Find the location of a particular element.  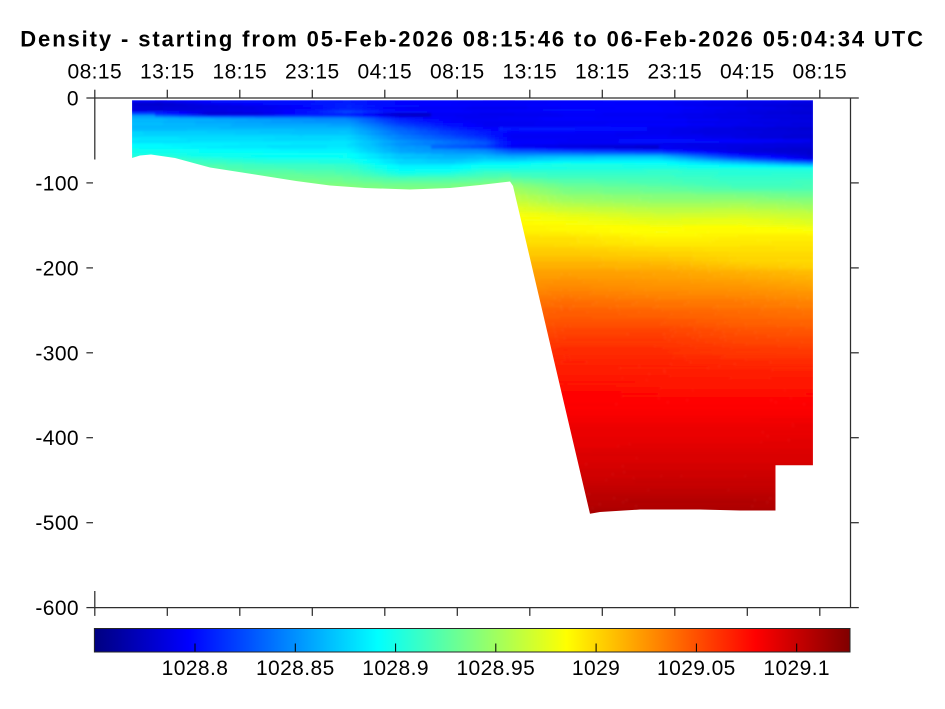

svg-text: 1029 is located at coordinates (596, 668).